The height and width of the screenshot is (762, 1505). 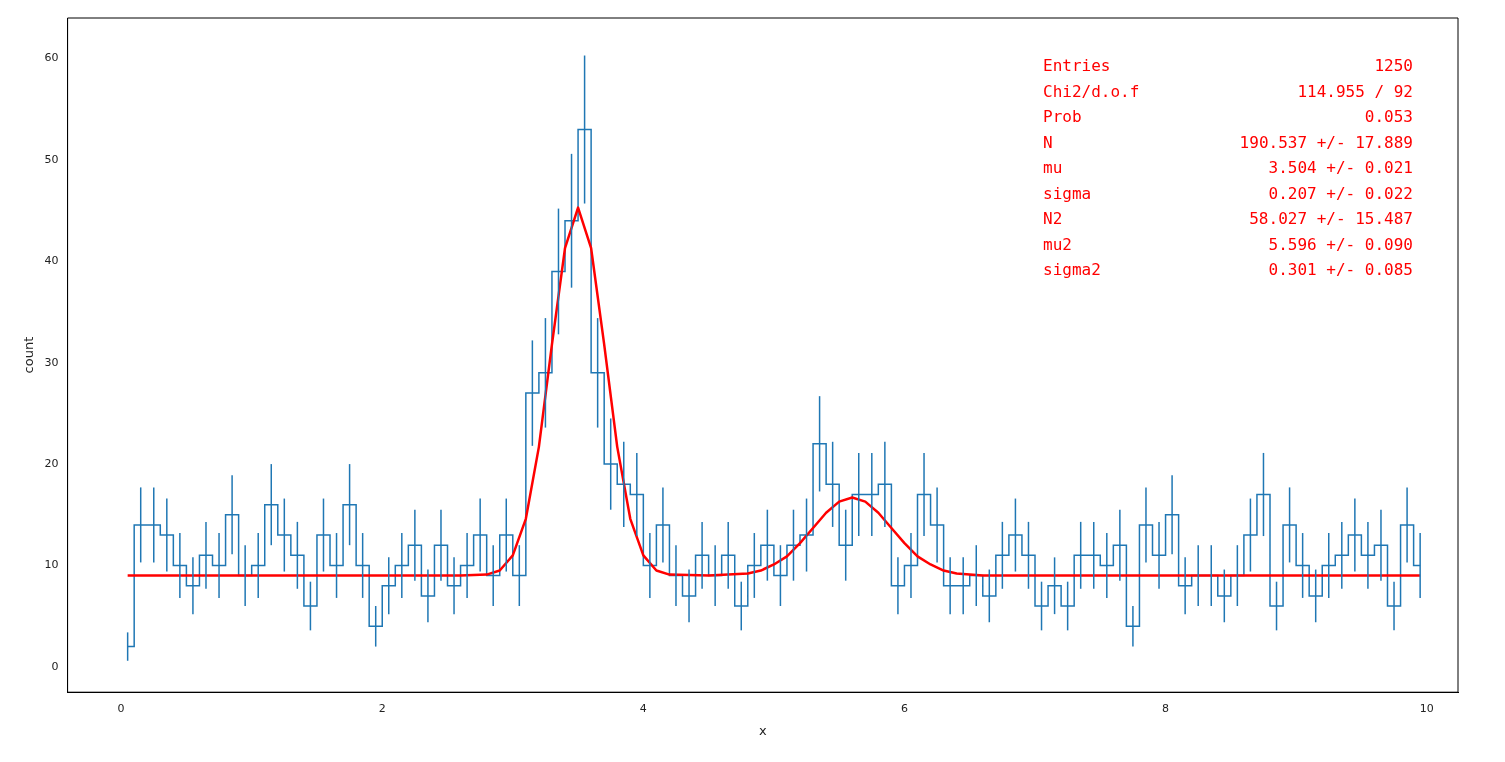 What do you see at coordinates (51, 261) in the screenshot?
I see `y-tick-label: 40` at bounding box center [51, 261].